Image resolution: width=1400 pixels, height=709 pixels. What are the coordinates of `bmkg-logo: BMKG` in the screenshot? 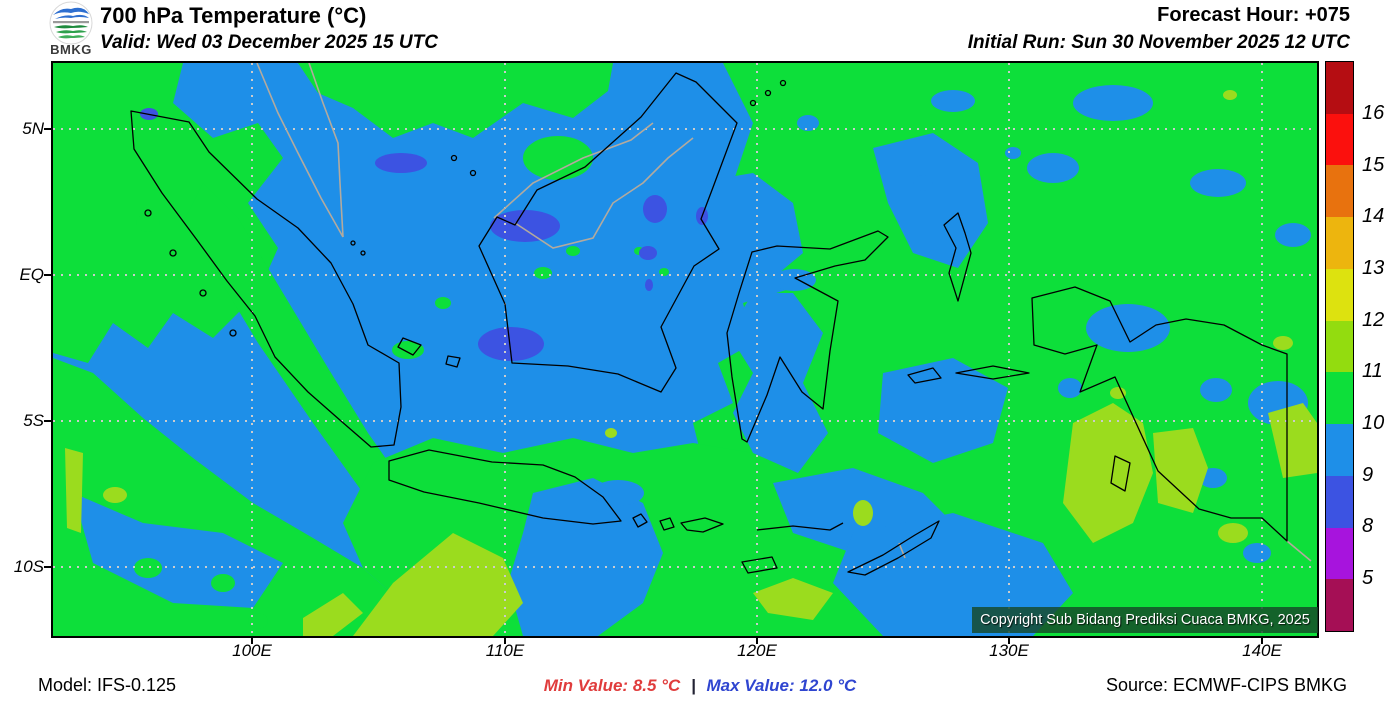 It's located at (71, 30).